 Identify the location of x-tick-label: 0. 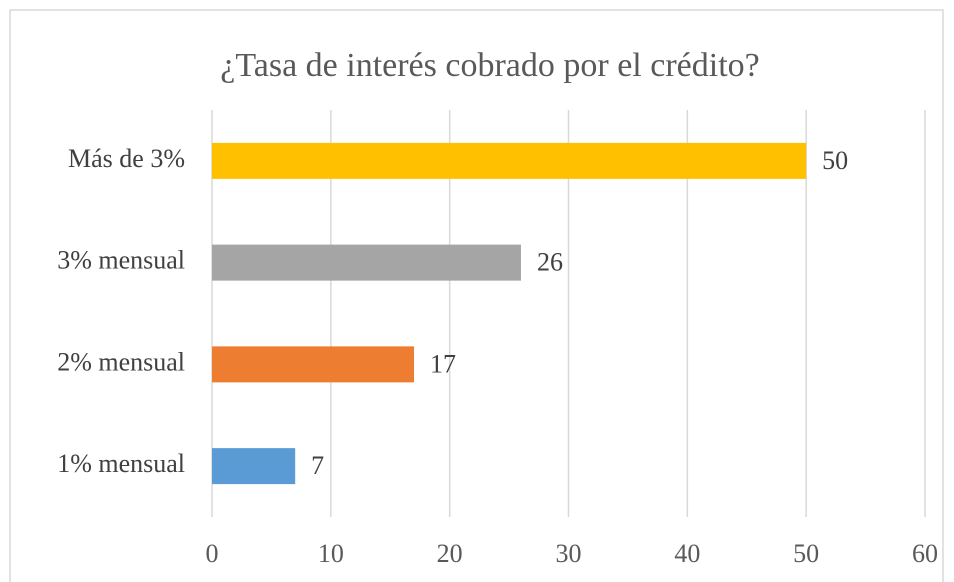
(212, 553).